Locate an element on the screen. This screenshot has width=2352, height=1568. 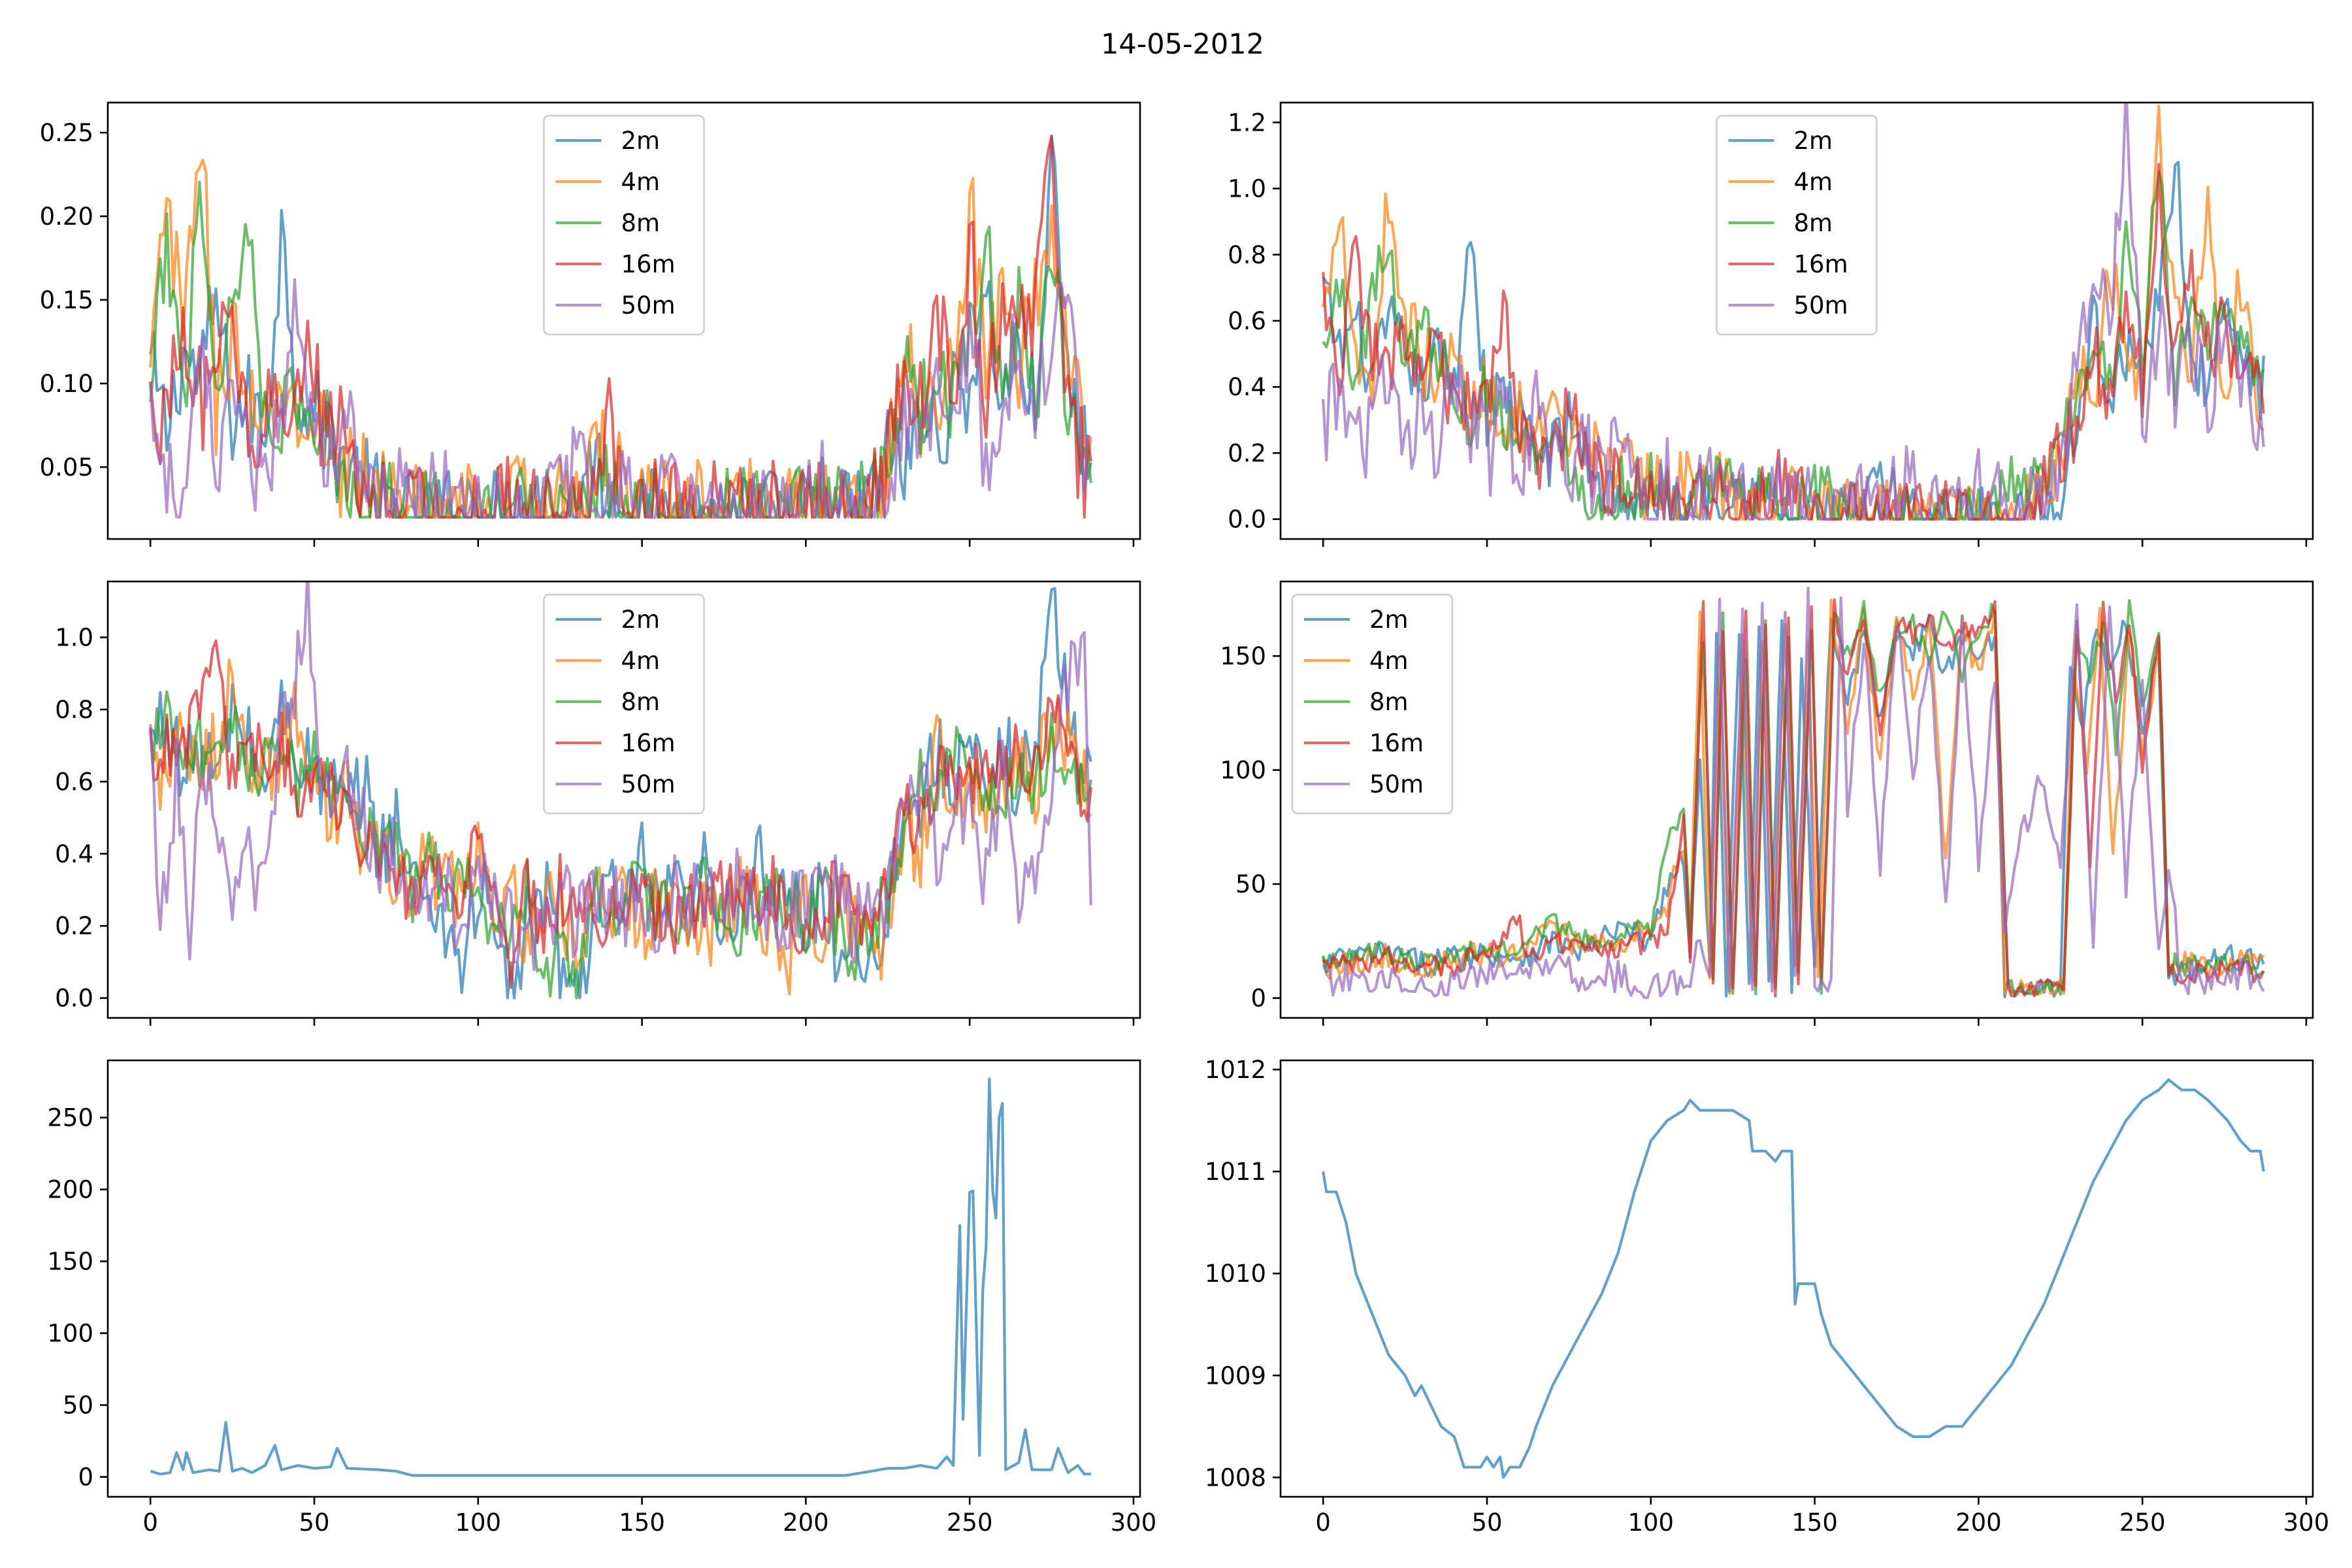
subplot-5: 0 50 100 150 200 250 300 0 50 100 150 200 250 is located at coordinates (602, 1298).